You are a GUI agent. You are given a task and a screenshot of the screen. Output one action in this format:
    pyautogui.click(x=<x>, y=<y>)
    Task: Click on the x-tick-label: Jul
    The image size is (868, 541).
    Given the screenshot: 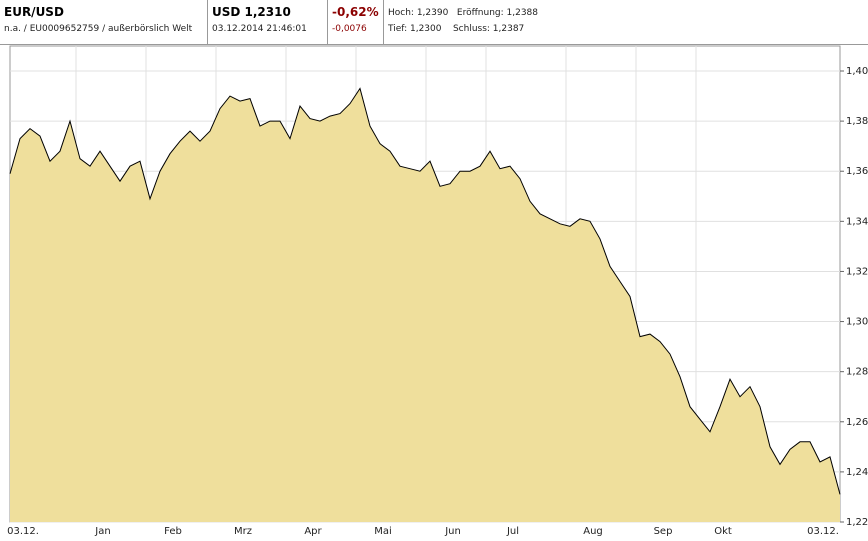 What is the action you would take?
    pyautogui.click(x=512, y=531)
    